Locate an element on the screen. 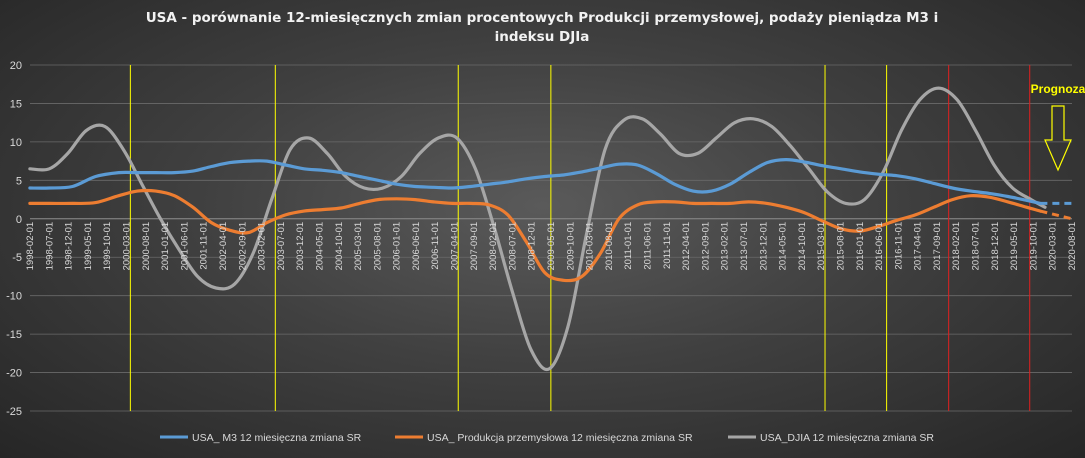 Image resolution: width=1085 pixels, height=458 pixels. x-tick-label: 2001-11-01 is located at coordinates (204, 246).